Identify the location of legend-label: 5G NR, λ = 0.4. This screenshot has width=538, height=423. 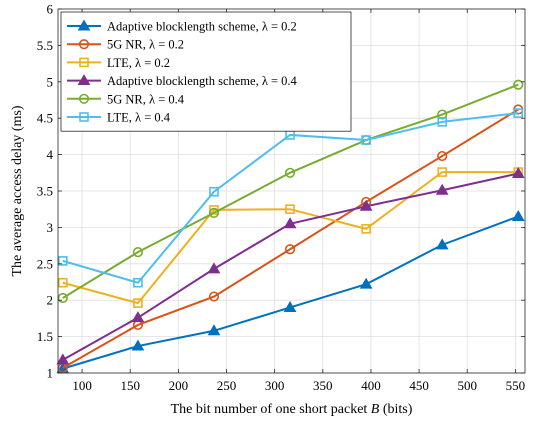
(146, 99).